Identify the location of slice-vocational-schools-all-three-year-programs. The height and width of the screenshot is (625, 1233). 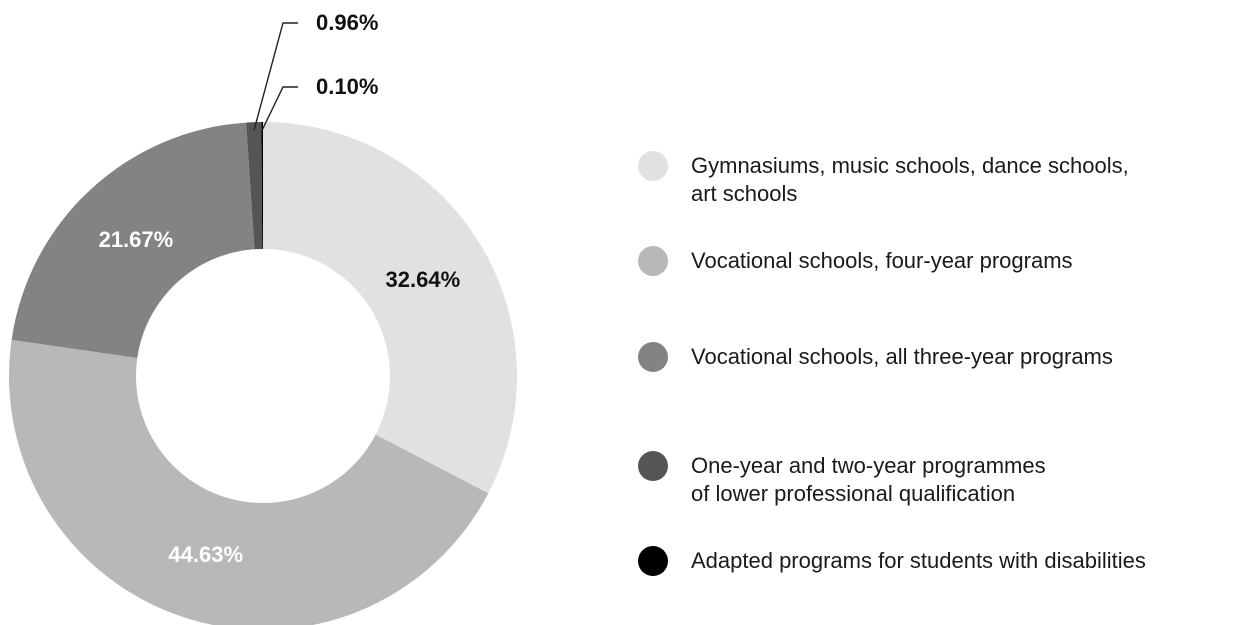
(133, 240).